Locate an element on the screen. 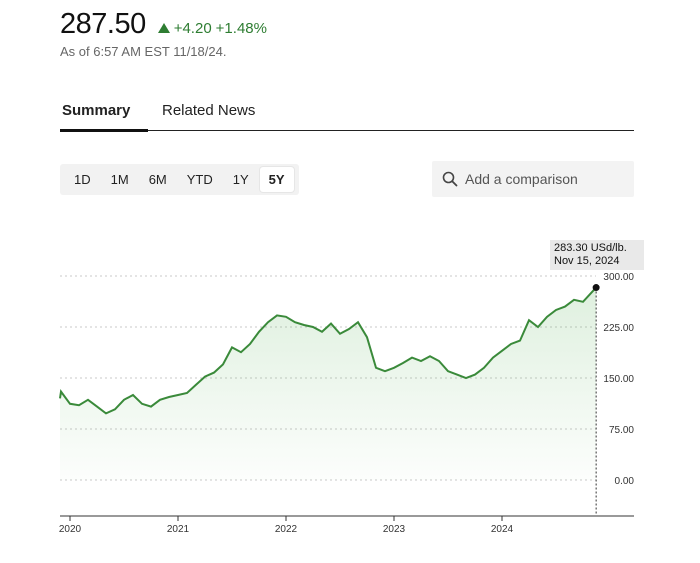 The width and height of the screenshot is (700, 563). y-tick-label: 150.00 is located at coordinates (618, 379).